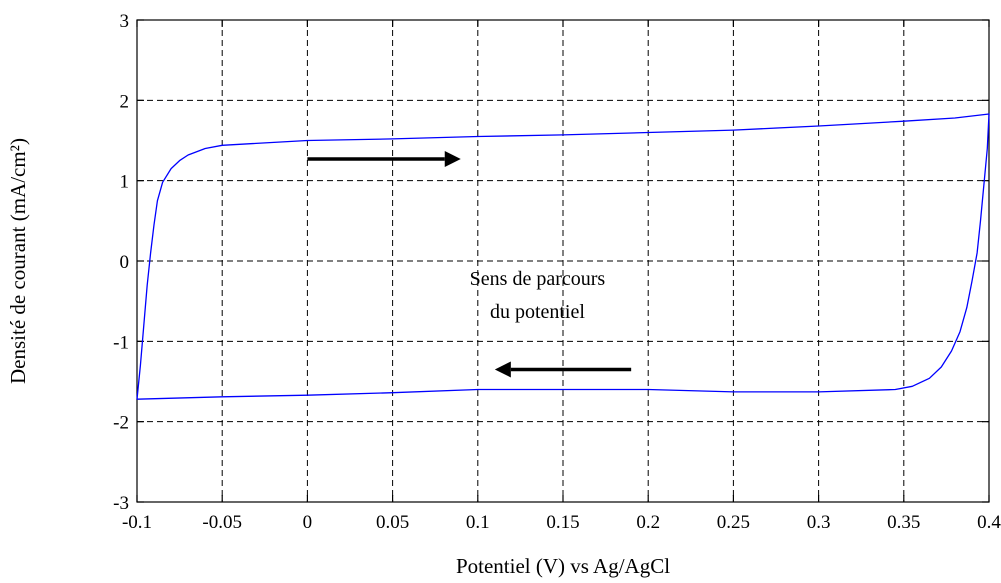 The height and width of the screenshot is (583, 1001). What do you see at coordinates (137, 522) in the screenshot?
I see `x-tick-label: -0.1` at bounding box center [137, 522].